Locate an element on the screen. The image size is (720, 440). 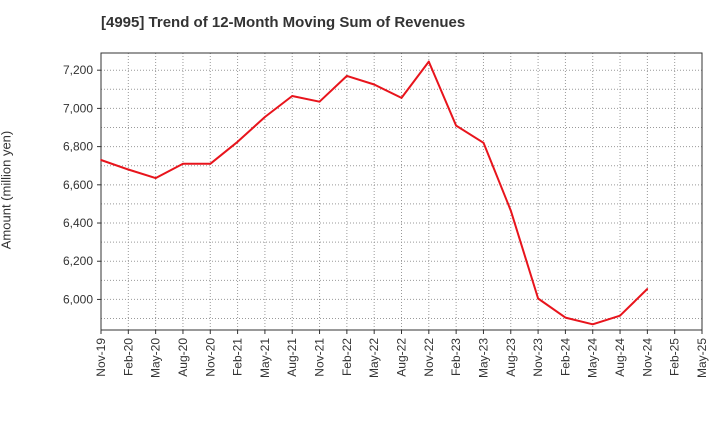
x-tick-label: Feb-24 is located at coordinates (565, 357).